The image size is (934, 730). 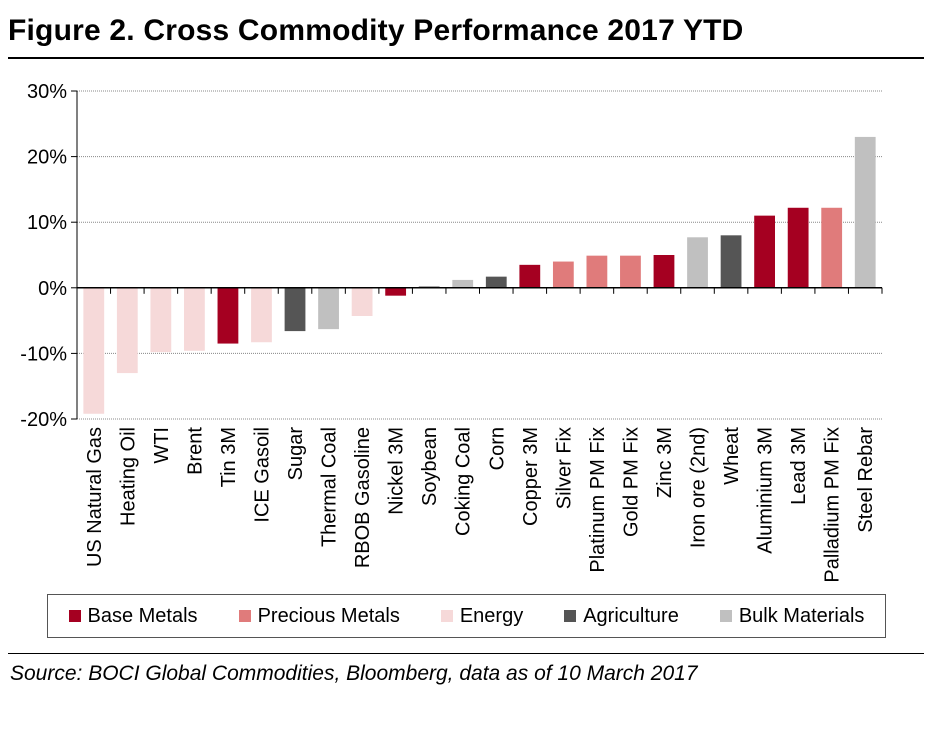 I want to click on legend-label: Base Metals, so click(x=142, y=615).